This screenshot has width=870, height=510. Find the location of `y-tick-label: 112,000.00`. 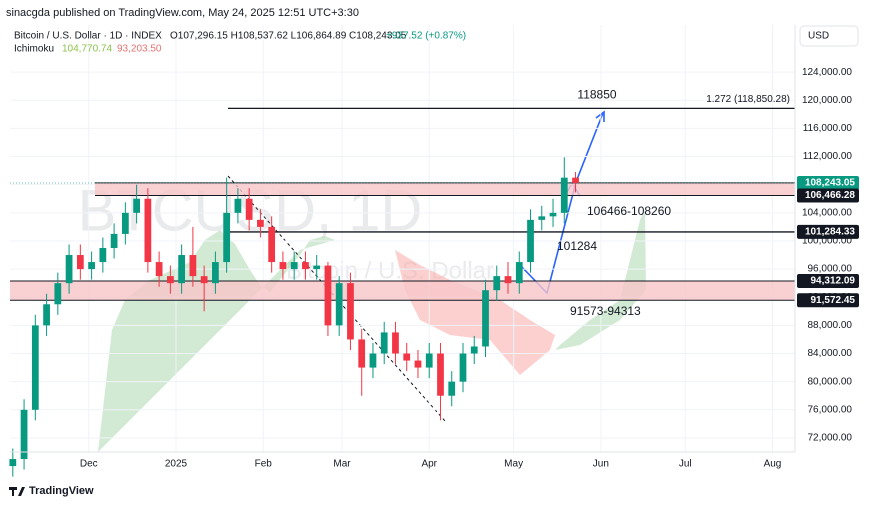

y-tick-label: 112,000.00 is located at coordinates (828, 156).